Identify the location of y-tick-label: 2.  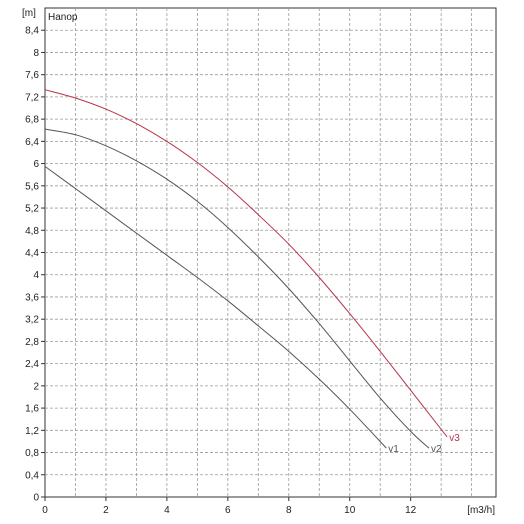
(36, 386).